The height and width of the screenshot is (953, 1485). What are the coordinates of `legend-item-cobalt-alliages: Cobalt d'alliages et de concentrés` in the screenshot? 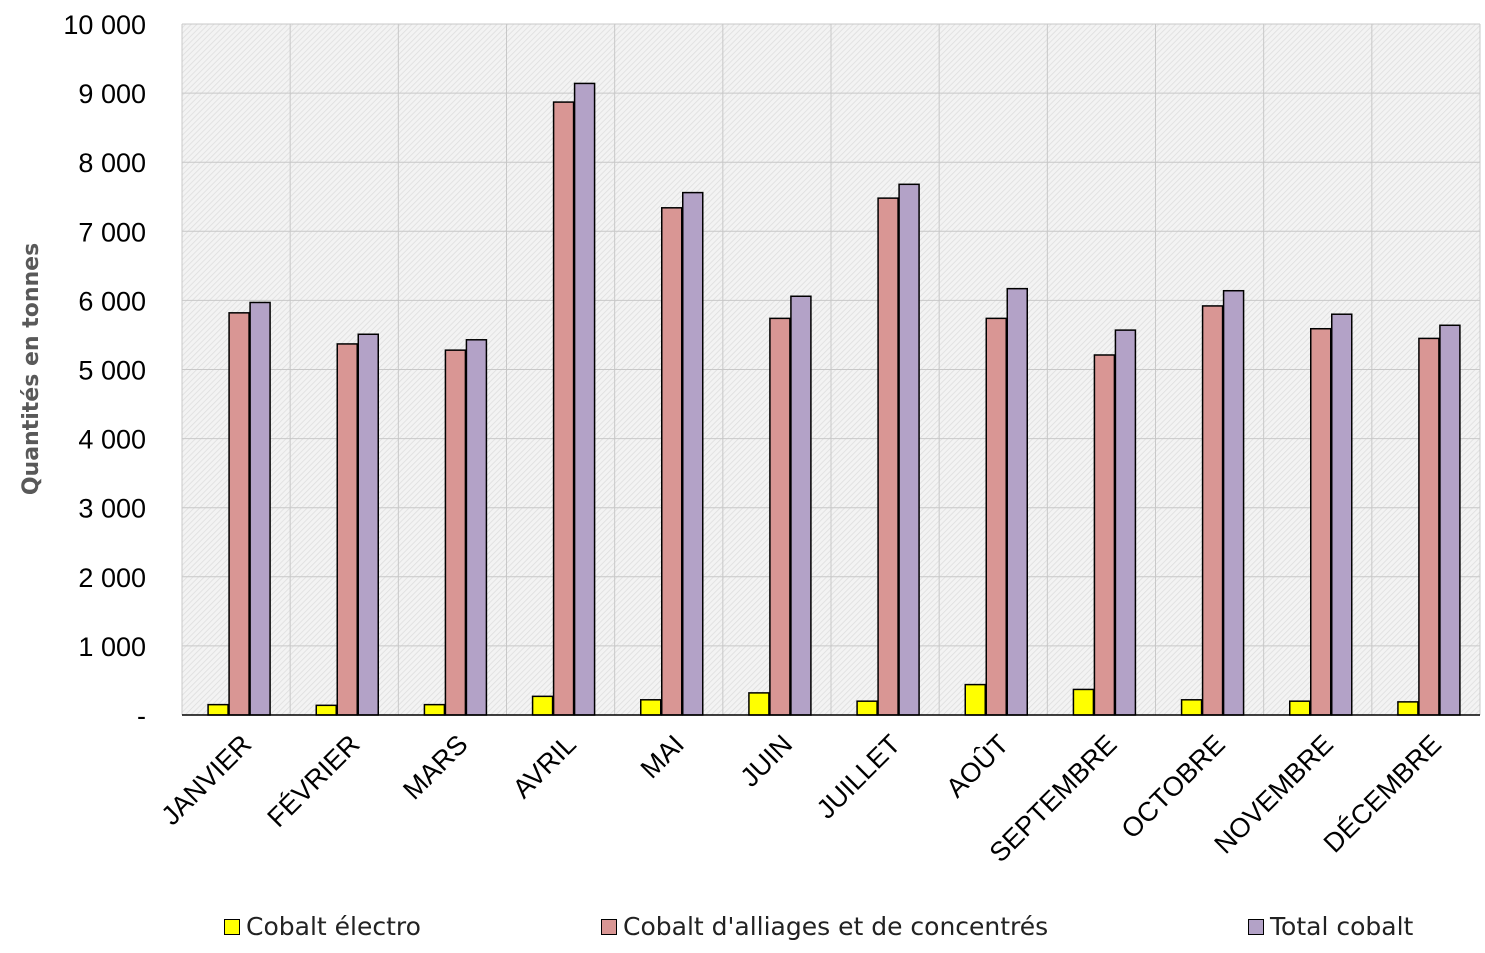 It's located at (824, 926).